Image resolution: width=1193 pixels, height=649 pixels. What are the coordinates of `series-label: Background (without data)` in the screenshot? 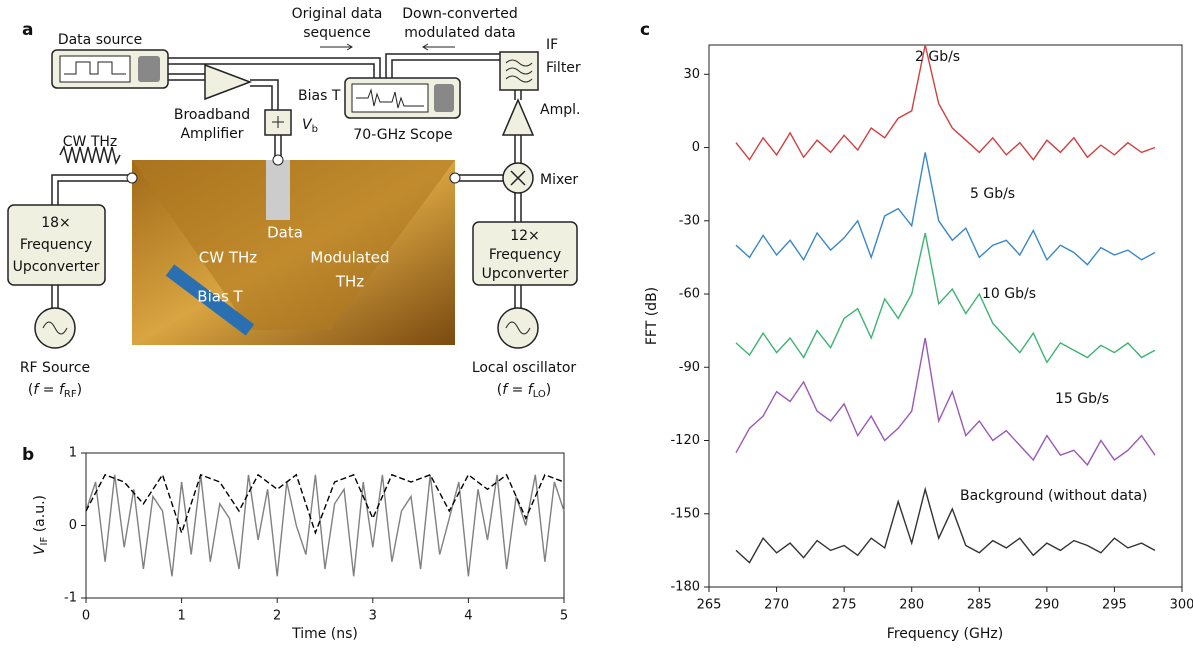 It's located at (1054, 496).